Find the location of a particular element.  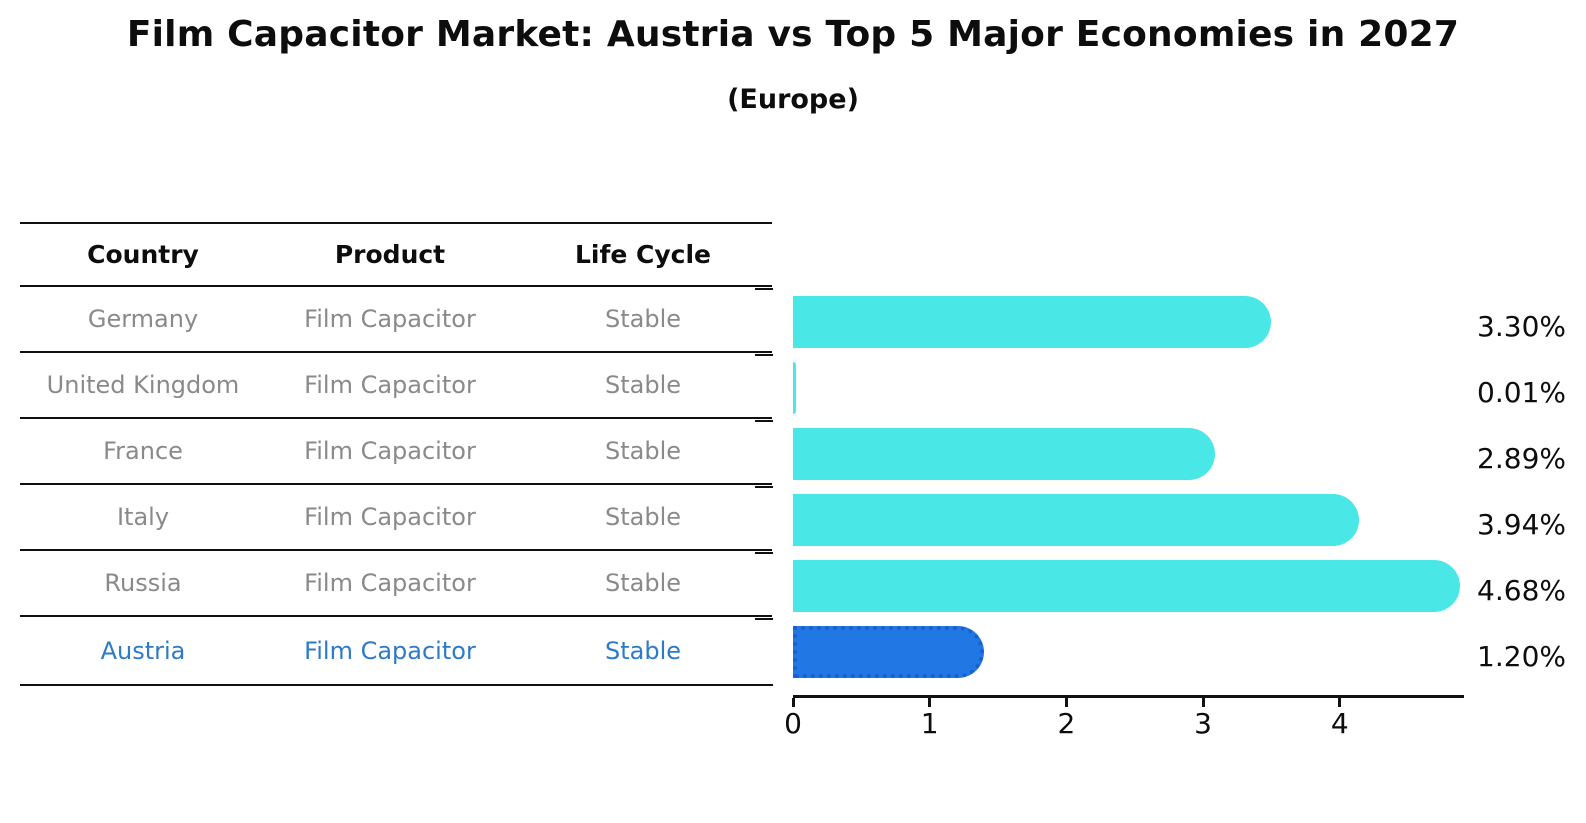

table-row: United Kingdom Film Capacitor Stable is located at coordinates (396, 385).